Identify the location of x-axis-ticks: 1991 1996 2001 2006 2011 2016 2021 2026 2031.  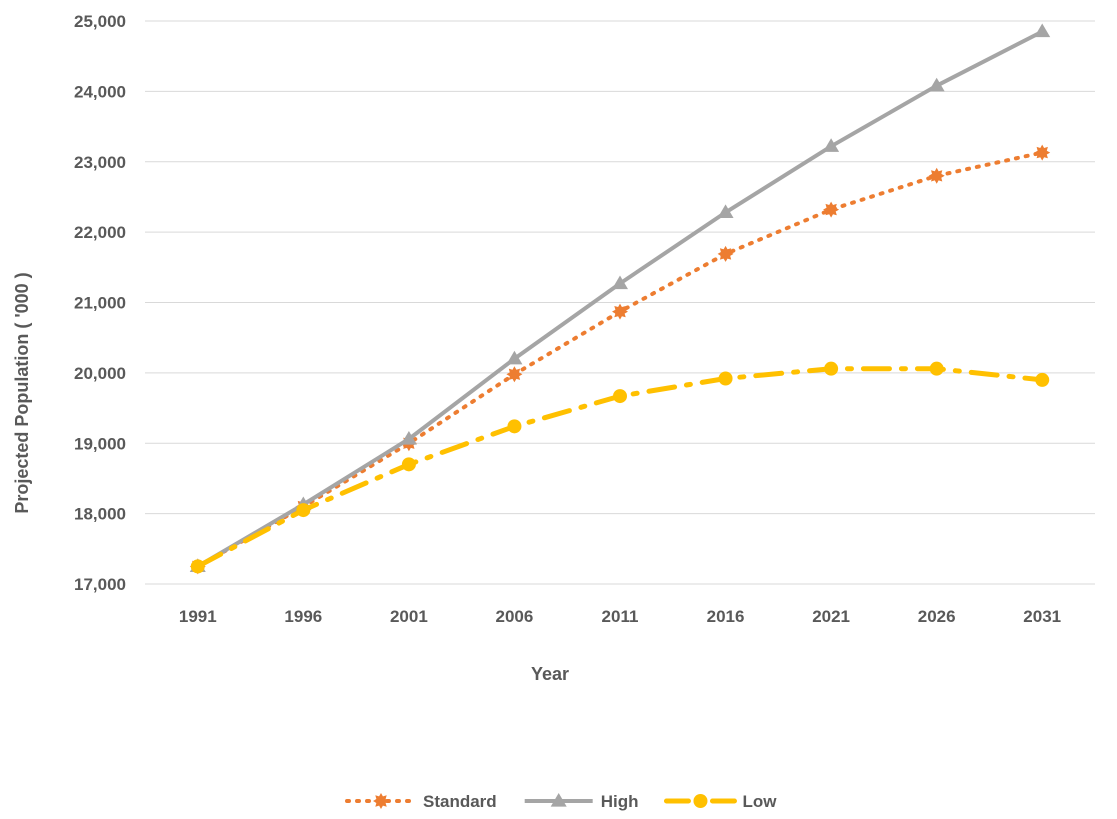
(620, 616).